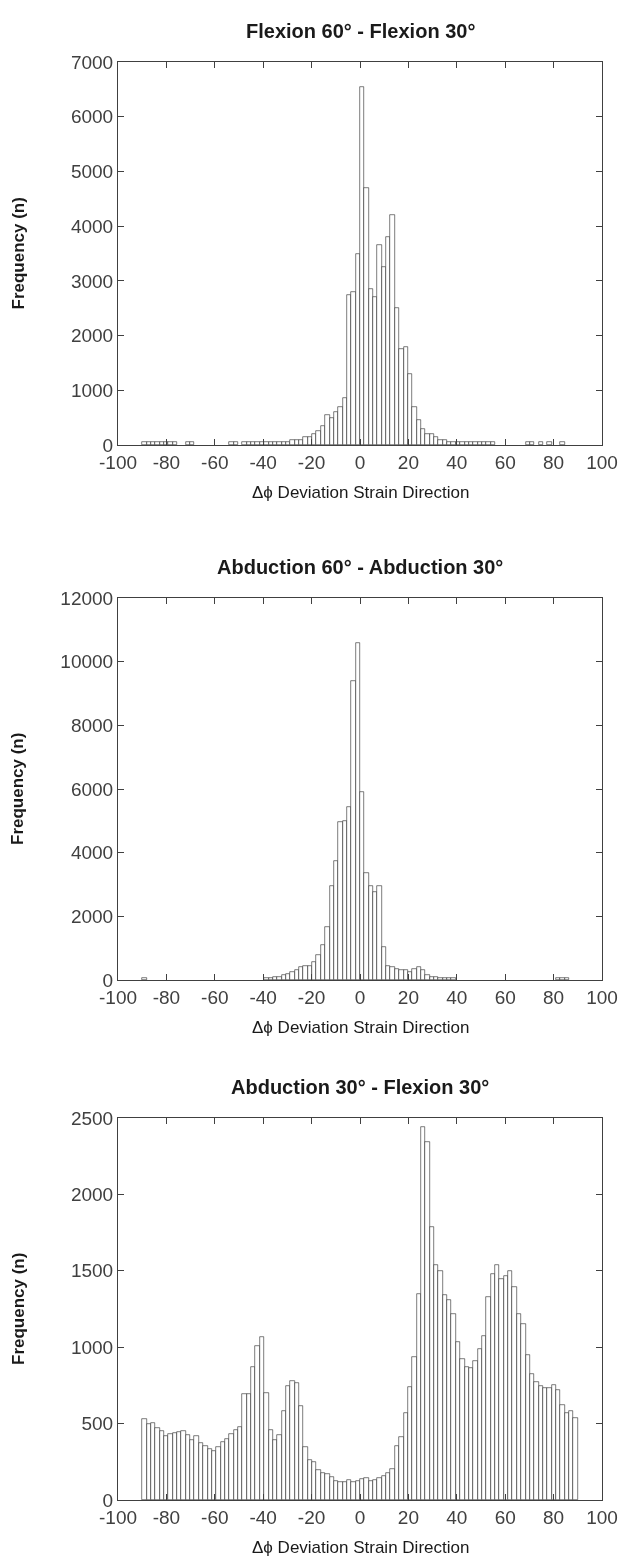 The height and width of the screenshot is (1568, 629). What do you see at coordinates (87, 662) in the screenshot?
I see `y-tick-label: 10000` at bounding box center [87, 662].